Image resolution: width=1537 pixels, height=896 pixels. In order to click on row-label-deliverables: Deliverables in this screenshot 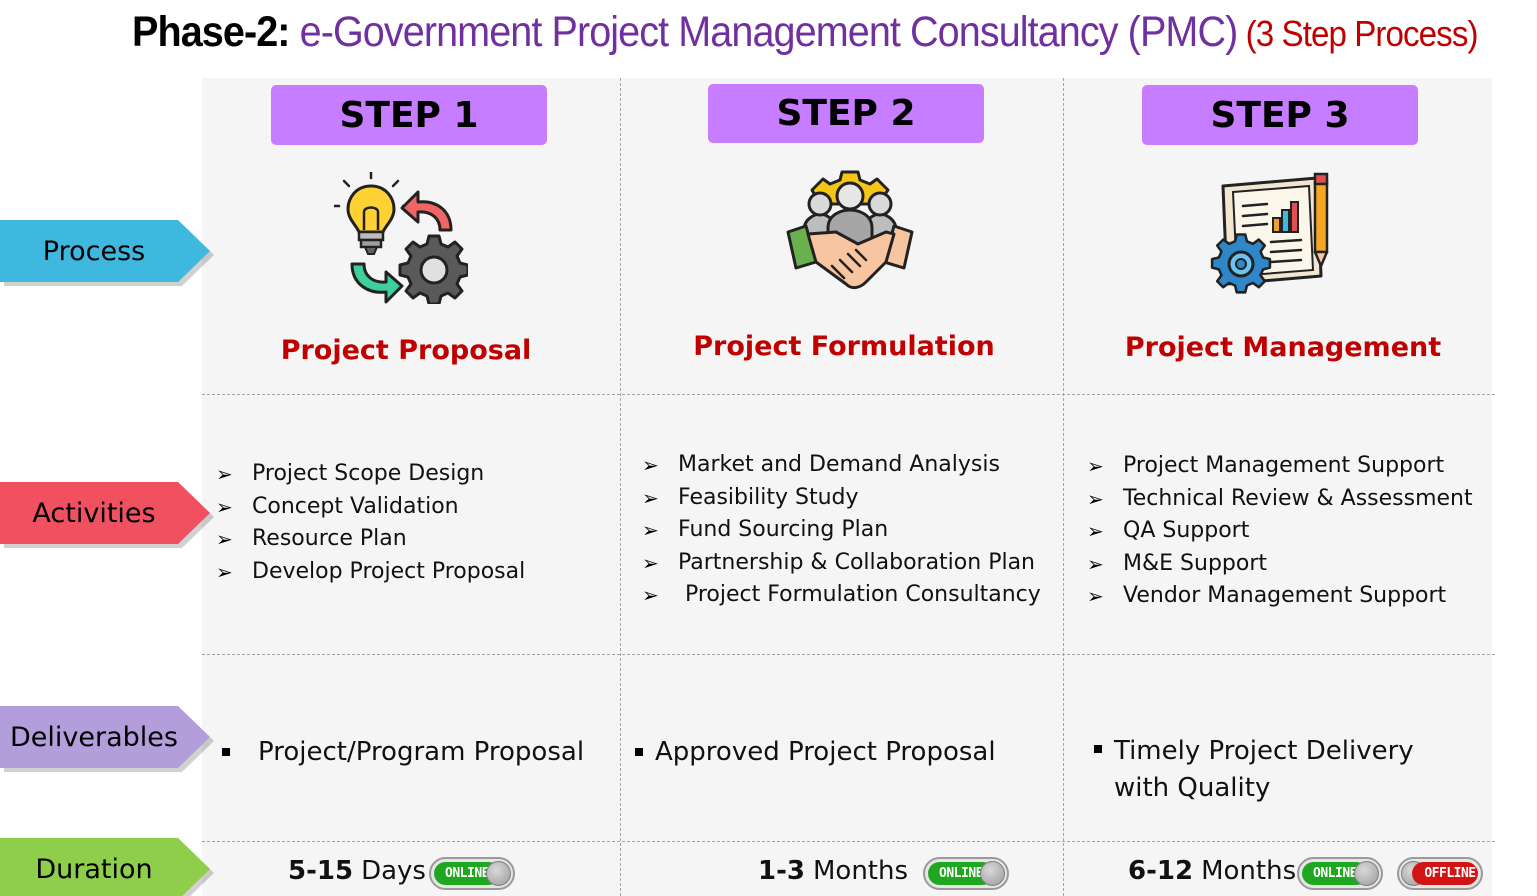, I will do `click(105, 737)`.